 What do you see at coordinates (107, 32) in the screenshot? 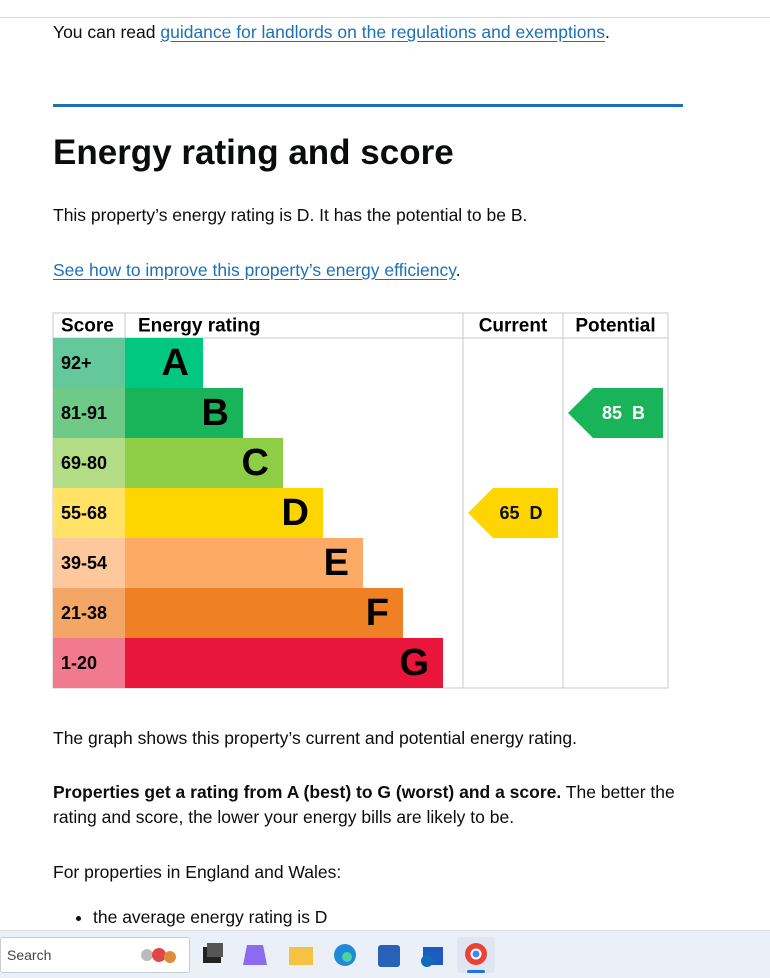
I see `text: You can read` at bounding box center [107, 32].